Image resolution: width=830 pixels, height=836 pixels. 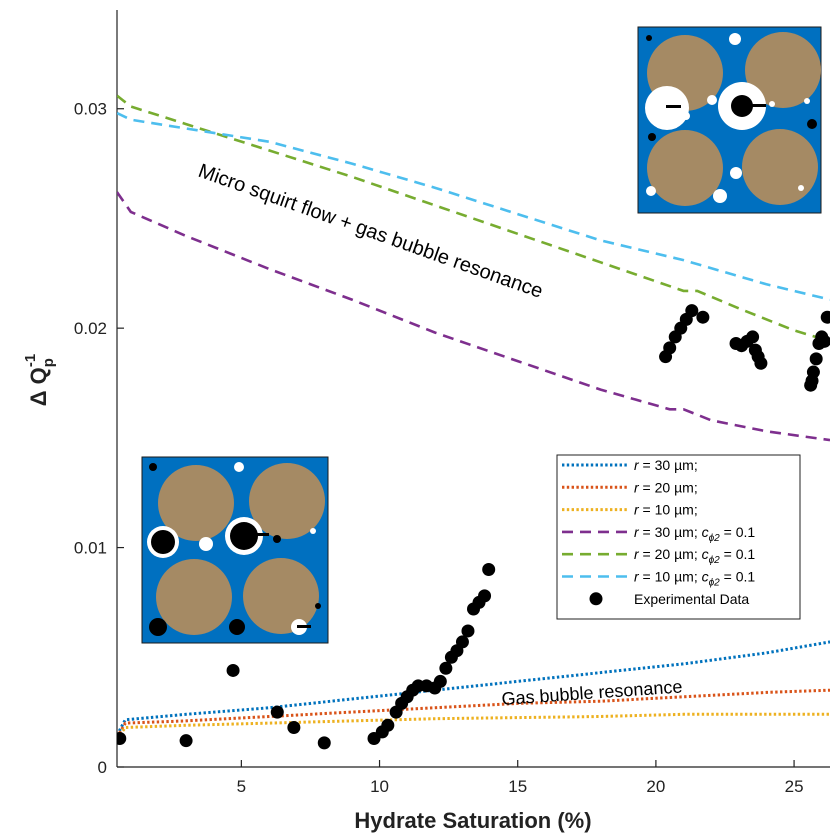 I want to click on x-ticks: 5 10 15 20 25, so click(x=520, y=778).